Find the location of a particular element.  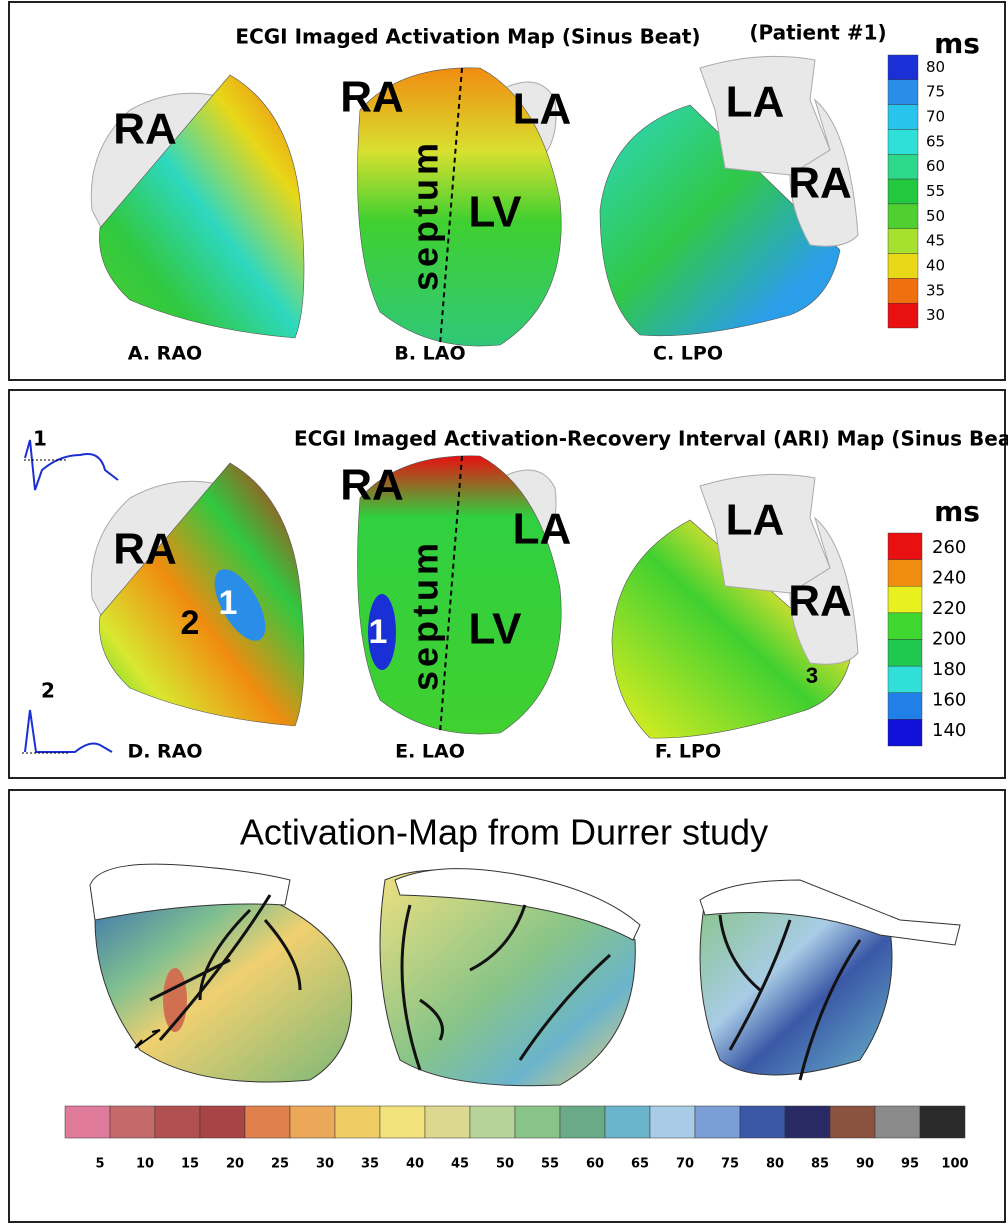

colorbar: 80 75 70 65 60 55 50 45 40 35 30 is located at coordinates (916, 191).